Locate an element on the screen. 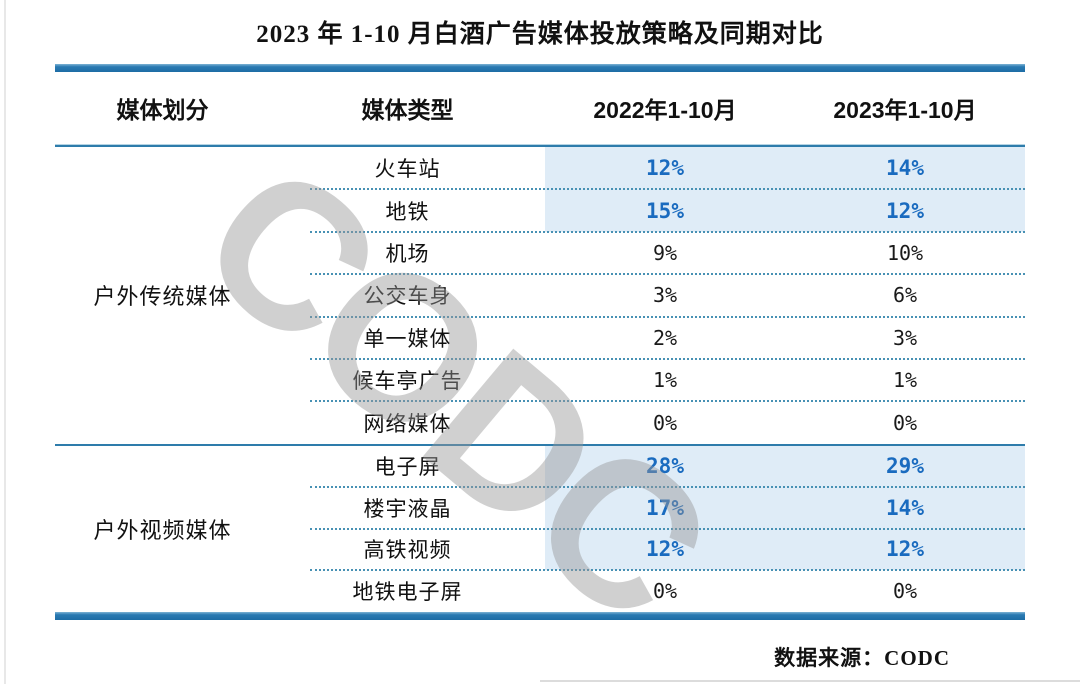  value-2022-cell: 15% is located at coordinates (665, 210).